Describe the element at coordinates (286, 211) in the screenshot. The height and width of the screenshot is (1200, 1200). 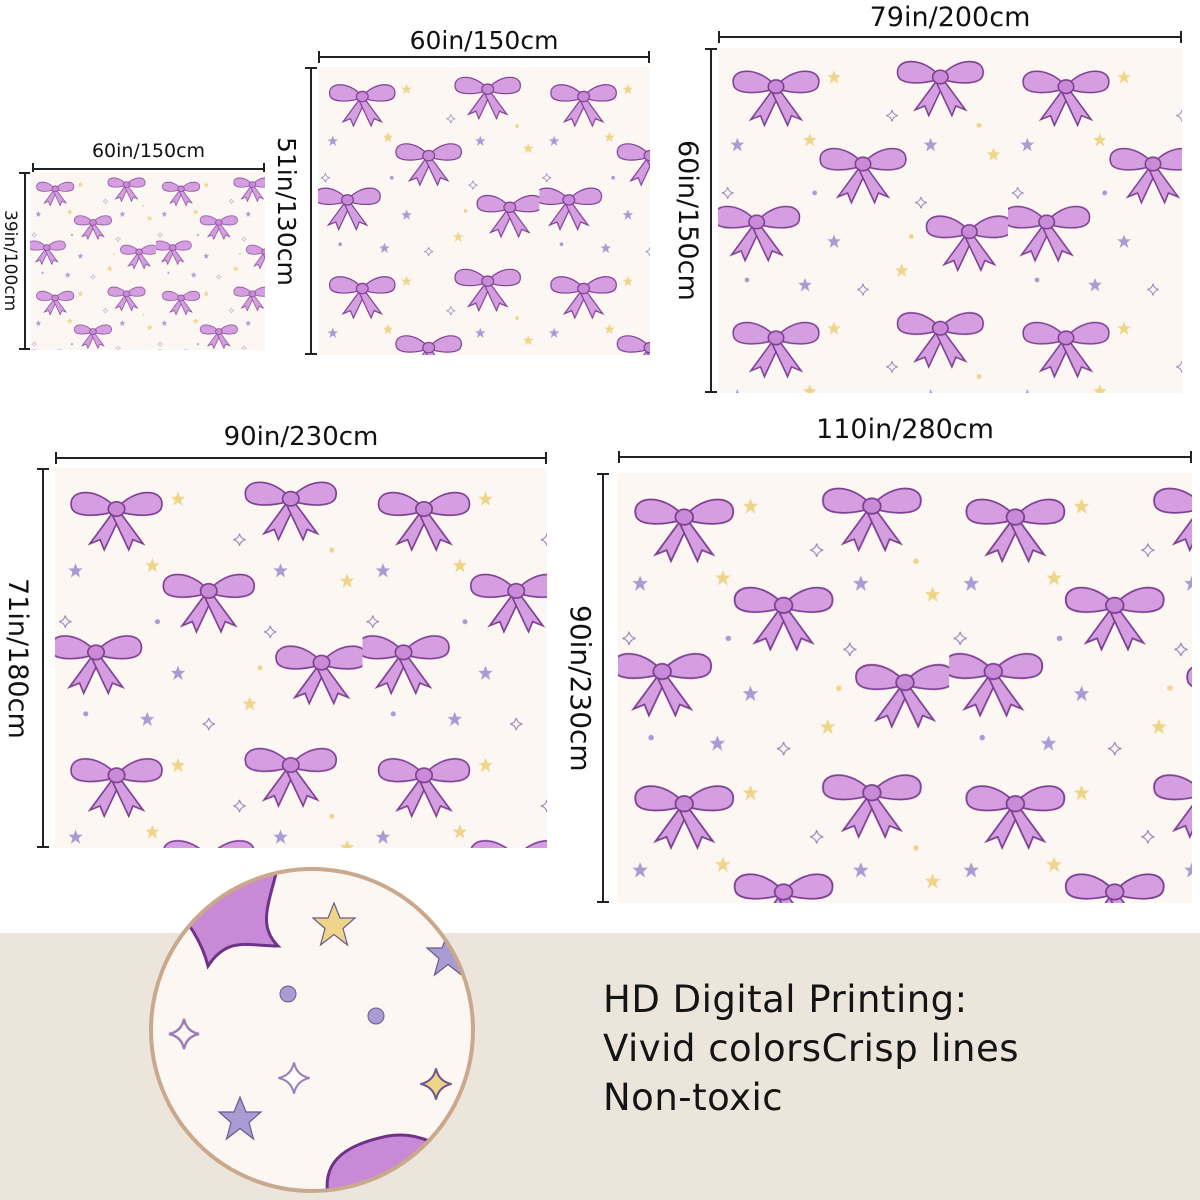
I see `height-label: 51in/130cm` at that location.